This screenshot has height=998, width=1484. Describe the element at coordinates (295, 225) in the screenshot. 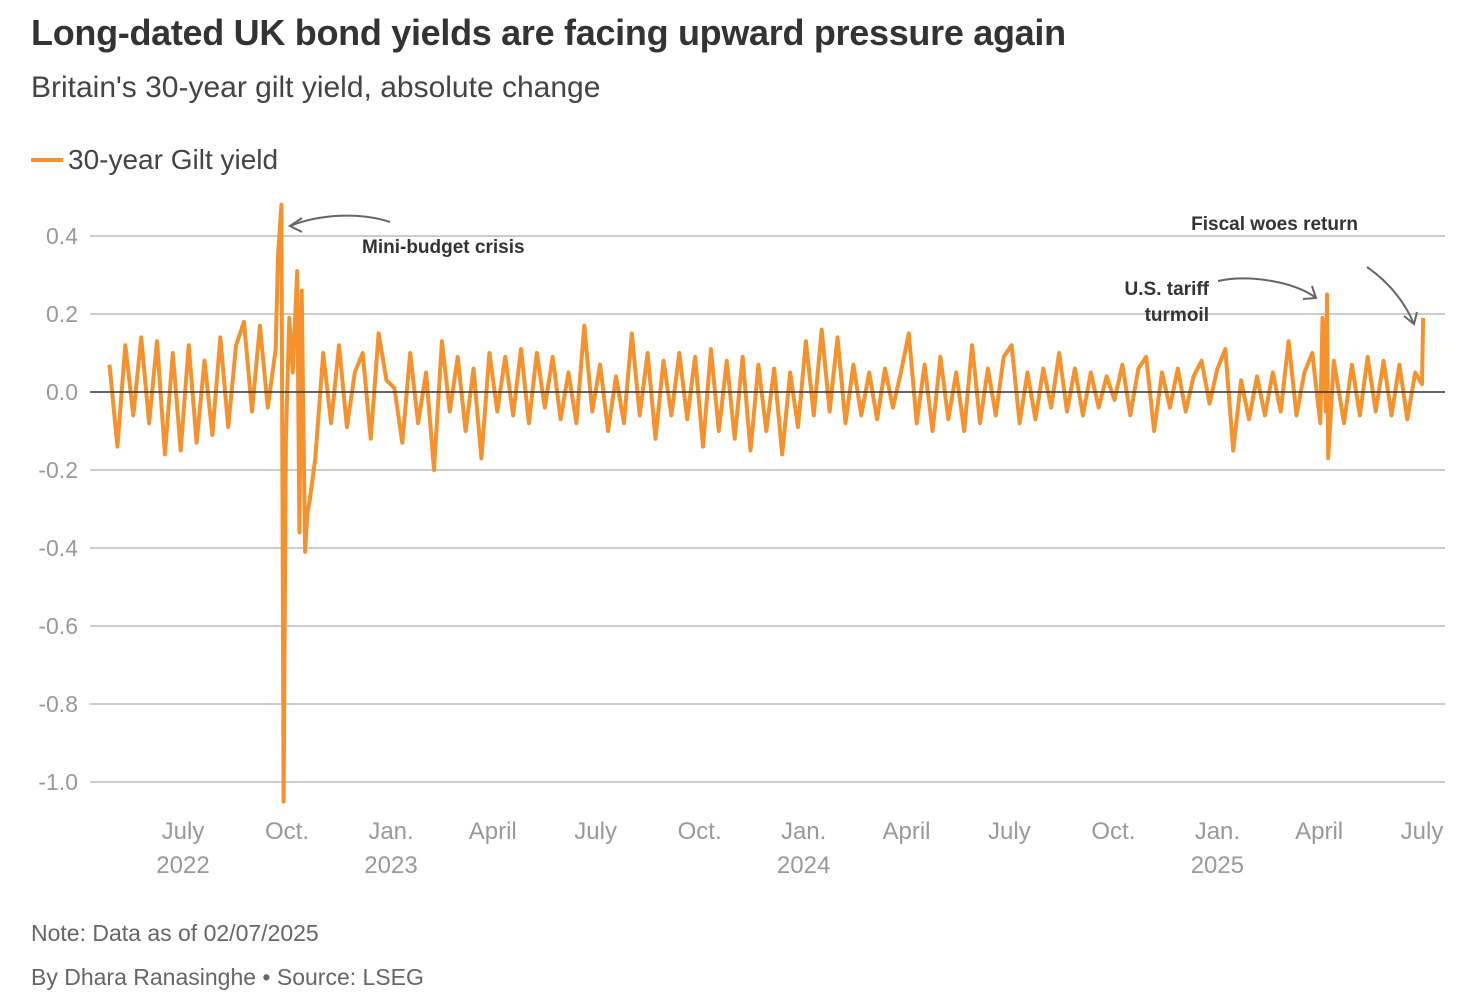

I see `mini-budget-arrow-head` at that location.